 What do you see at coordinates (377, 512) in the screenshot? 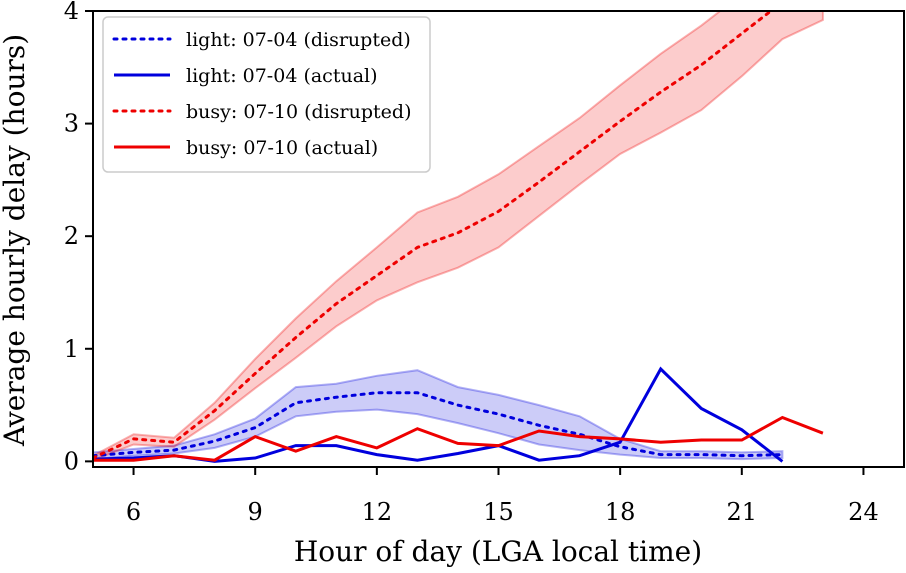
I see `x-tick-label: 12` at bounding box center [377, 512].